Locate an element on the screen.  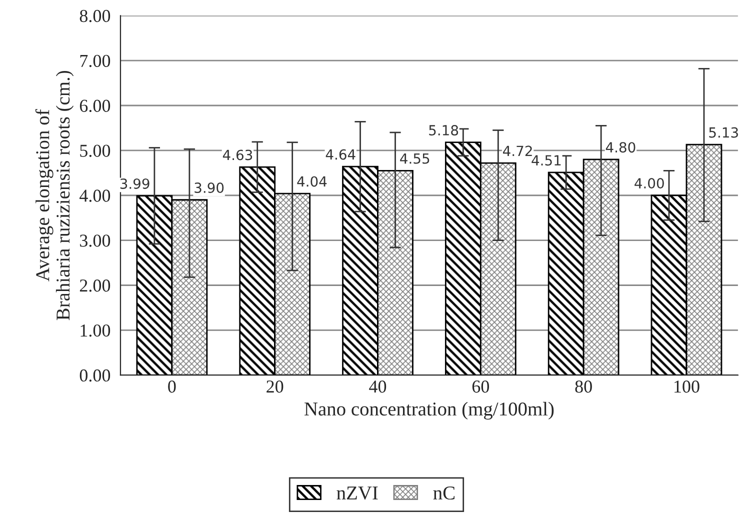
legend-label: nC is located at coordinates (443, 493).